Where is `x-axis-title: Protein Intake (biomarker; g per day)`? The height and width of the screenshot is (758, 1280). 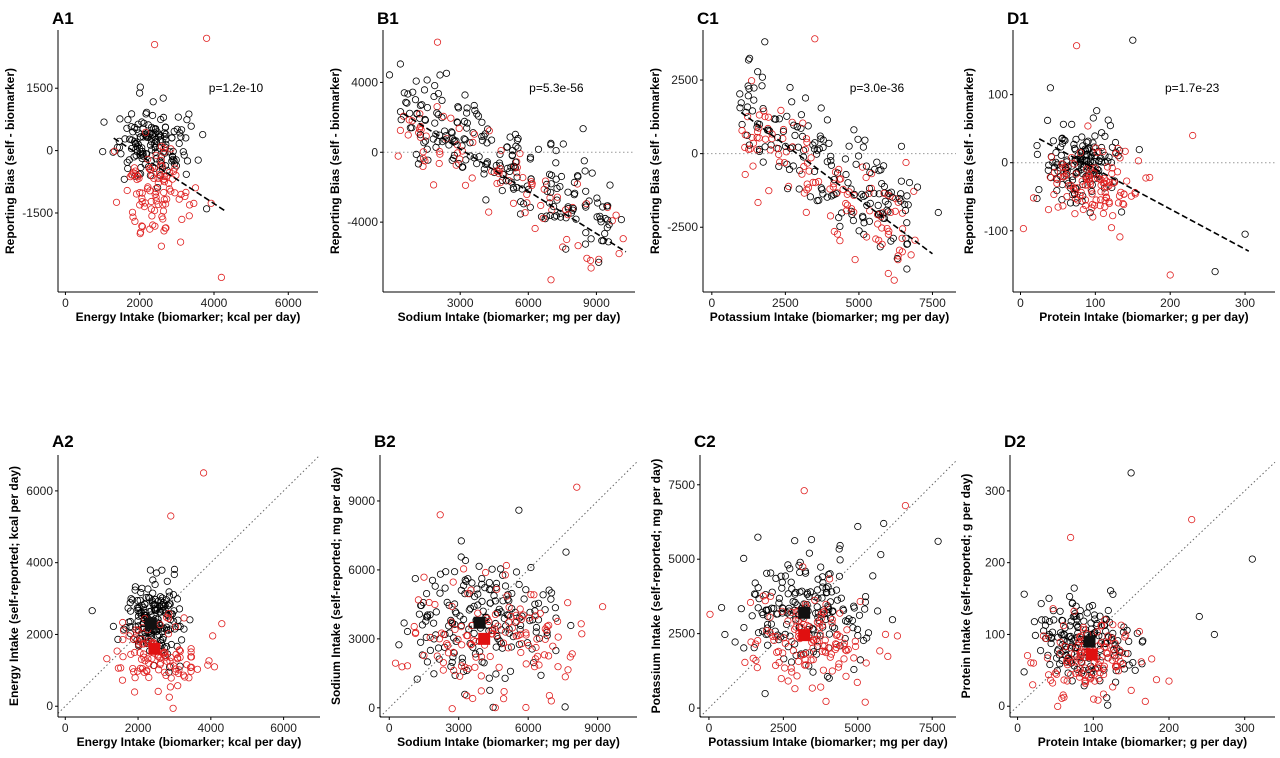 x-axis-title: Protein Intake (biomarker; g per day) is located at coordinates (1143, 317).